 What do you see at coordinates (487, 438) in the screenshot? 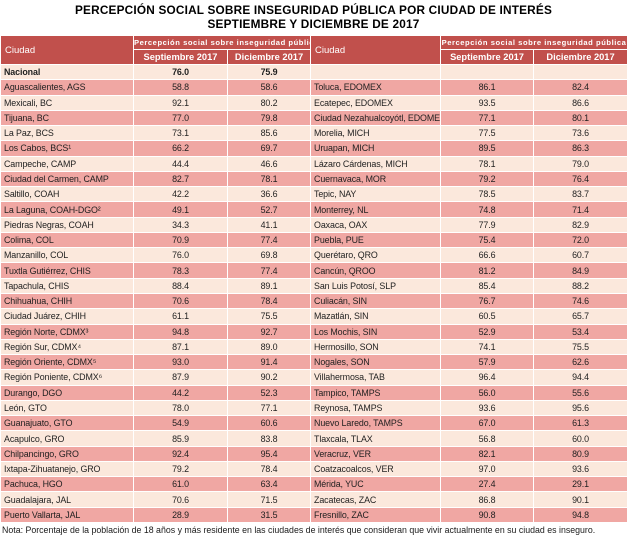
I see `value-cell: 56.8` at bounding box center [487, 438].